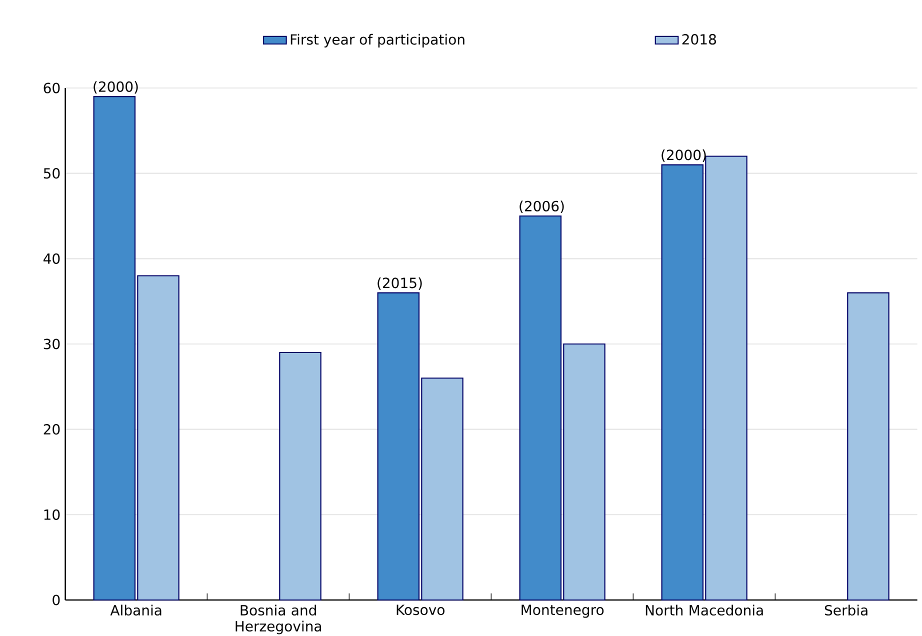  Describe the element at coordinates (56, 600) in the screenshot. I see `y-tick-label: 0` at that location.